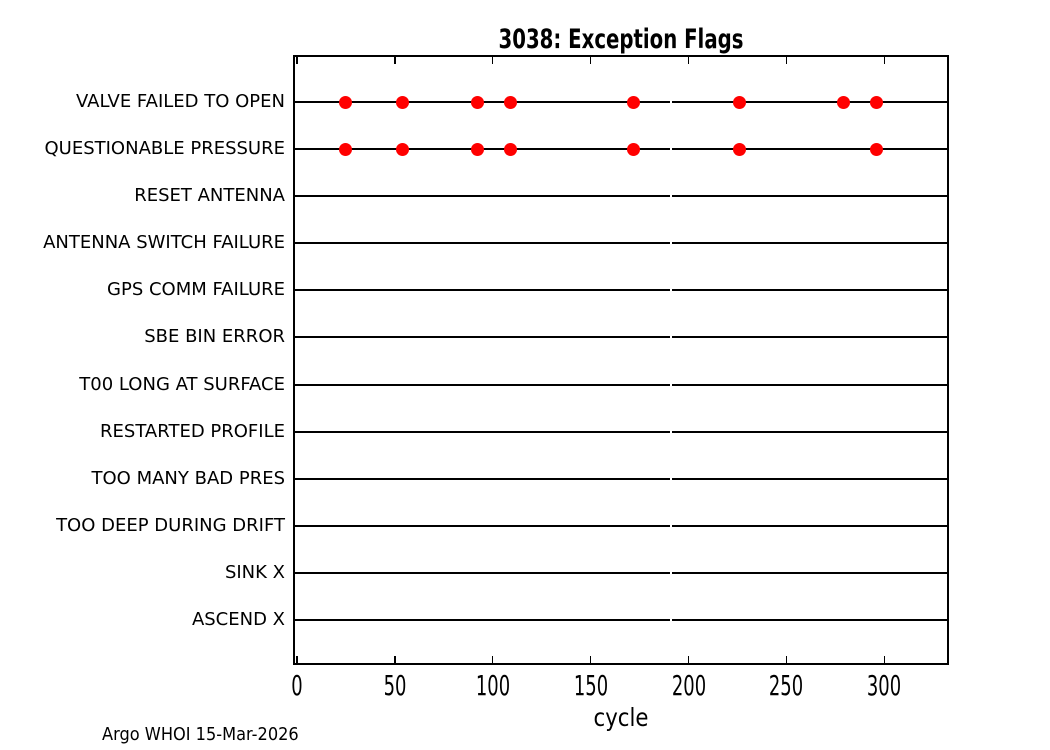  What do you see at coordinates (188, 478) in the screenshot?
I see `category-label: TOO MANY BAD PRES` at bounding box center [188, 478].